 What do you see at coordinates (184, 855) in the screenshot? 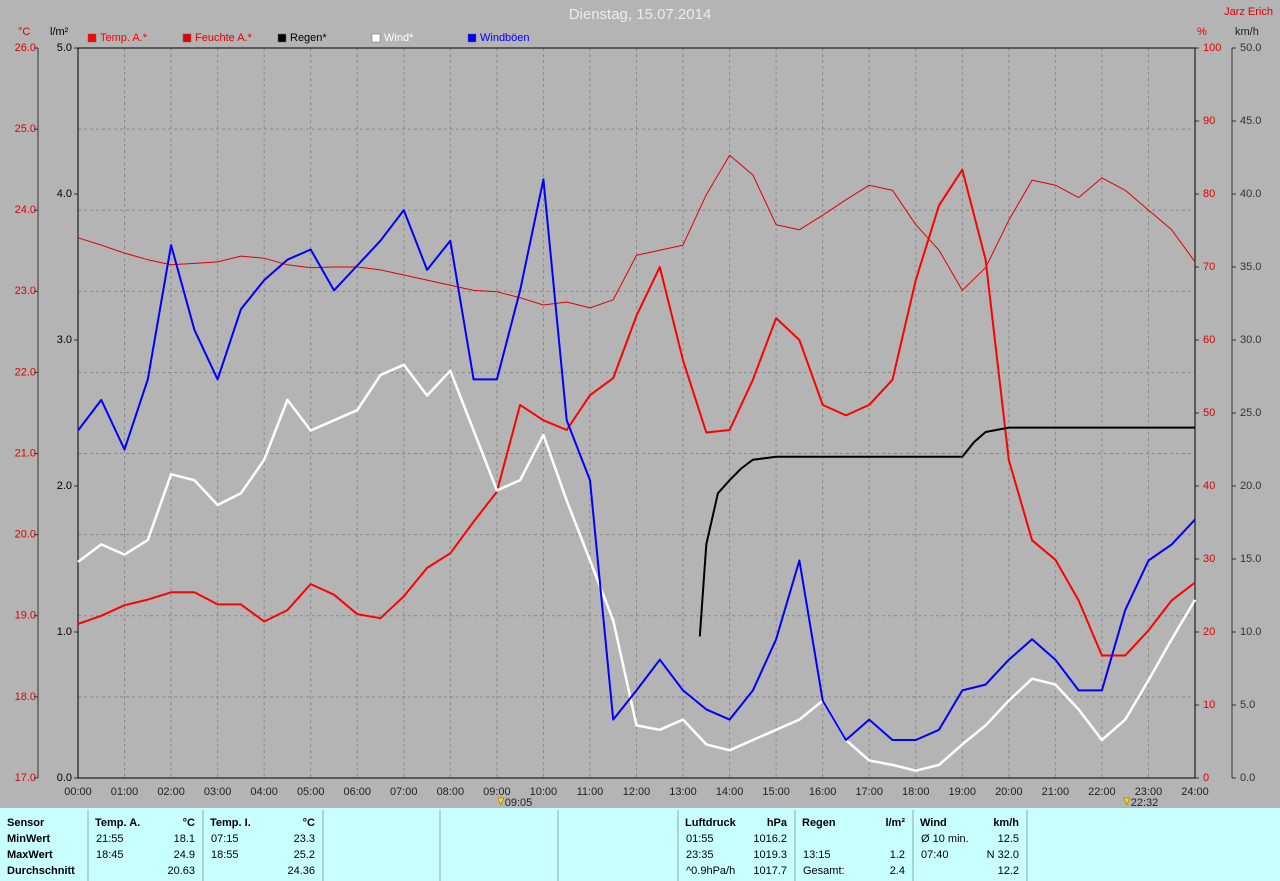
I see `cell-value: 24.9` at bounding box center [184, 855].